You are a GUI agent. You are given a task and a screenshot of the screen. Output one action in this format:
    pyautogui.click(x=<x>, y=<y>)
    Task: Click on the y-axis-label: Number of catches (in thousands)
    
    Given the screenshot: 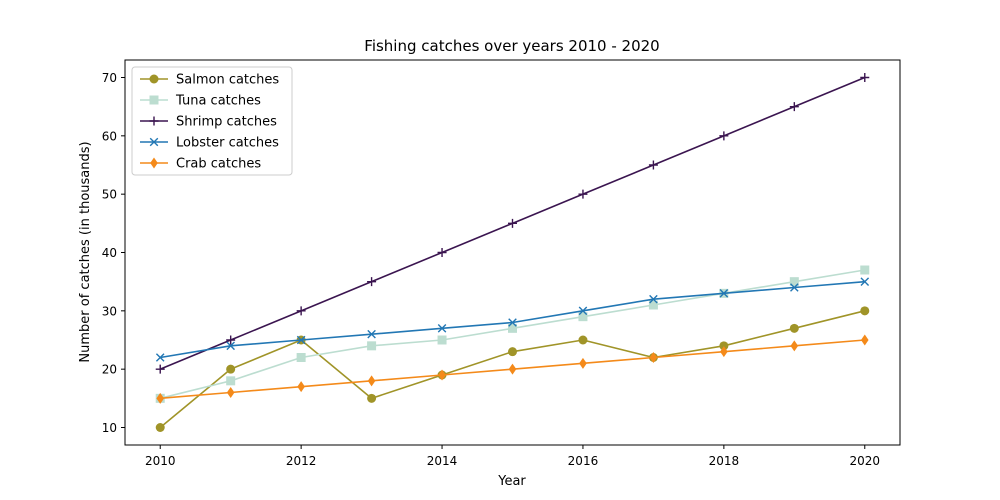 What is the action you would take?
    pyautogui.click(x=85, y=251)
    